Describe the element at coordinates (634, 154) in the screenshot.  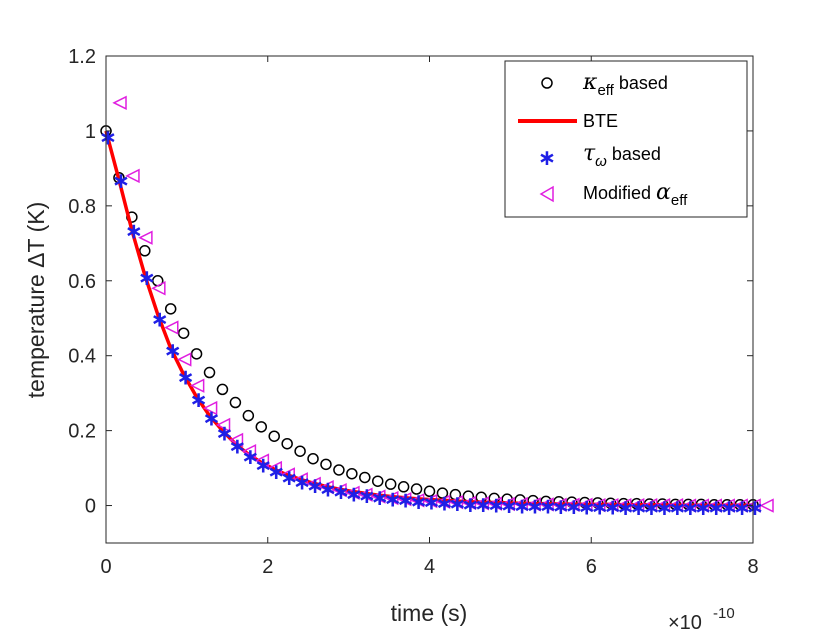
I see `legend-suffix-based: based` at that location.